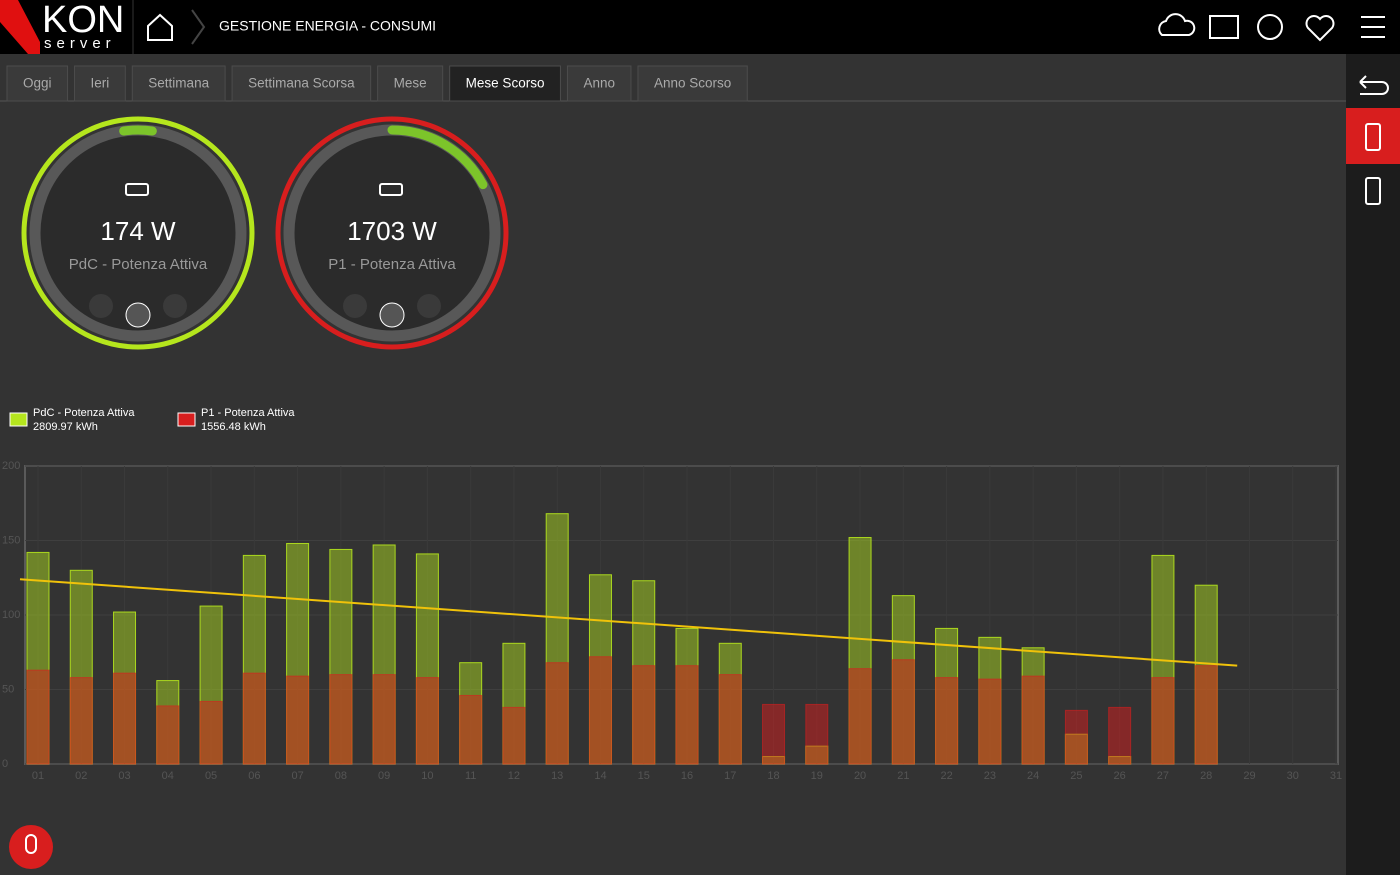 The height and width of the screenshot is (875, 1400). What do you see at coordinates (11, 615) in the screenshot?
I see `y-tick-label: 100` at bounding box center [11, 615].